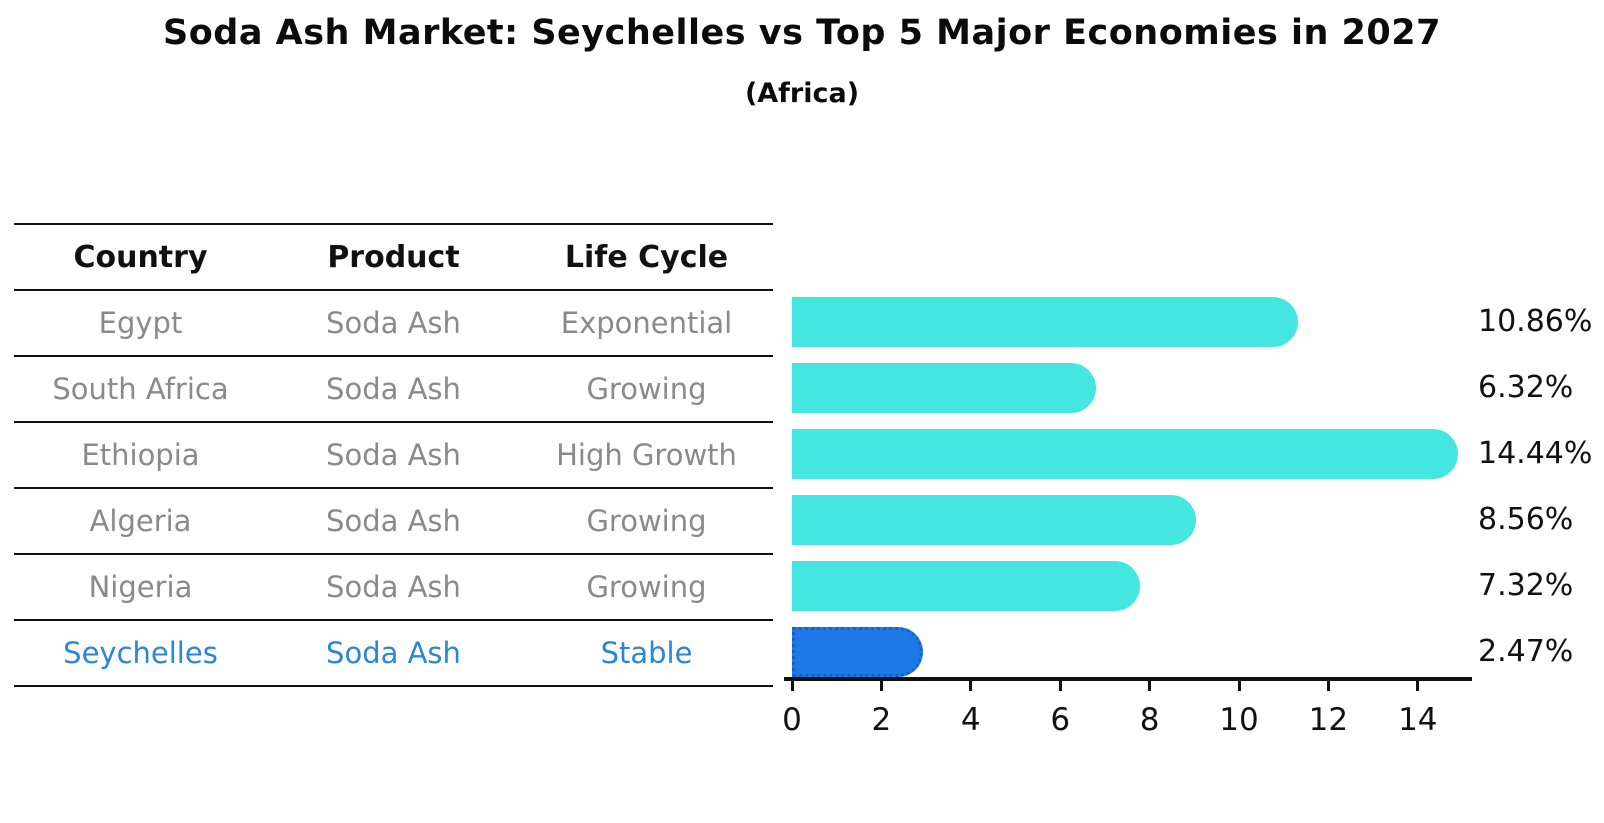 This screenshot has width=1604, height=823. I want to click on x-axis-line, so click(1128, 679).